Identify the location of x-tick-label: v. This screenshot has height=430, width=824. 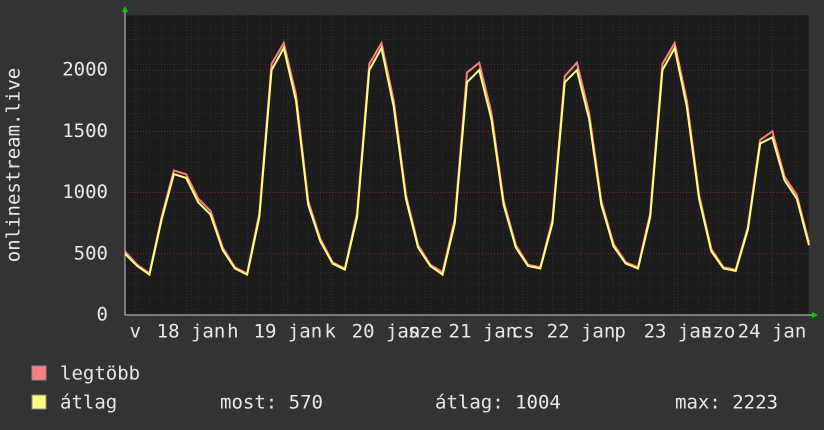
(134, 332).